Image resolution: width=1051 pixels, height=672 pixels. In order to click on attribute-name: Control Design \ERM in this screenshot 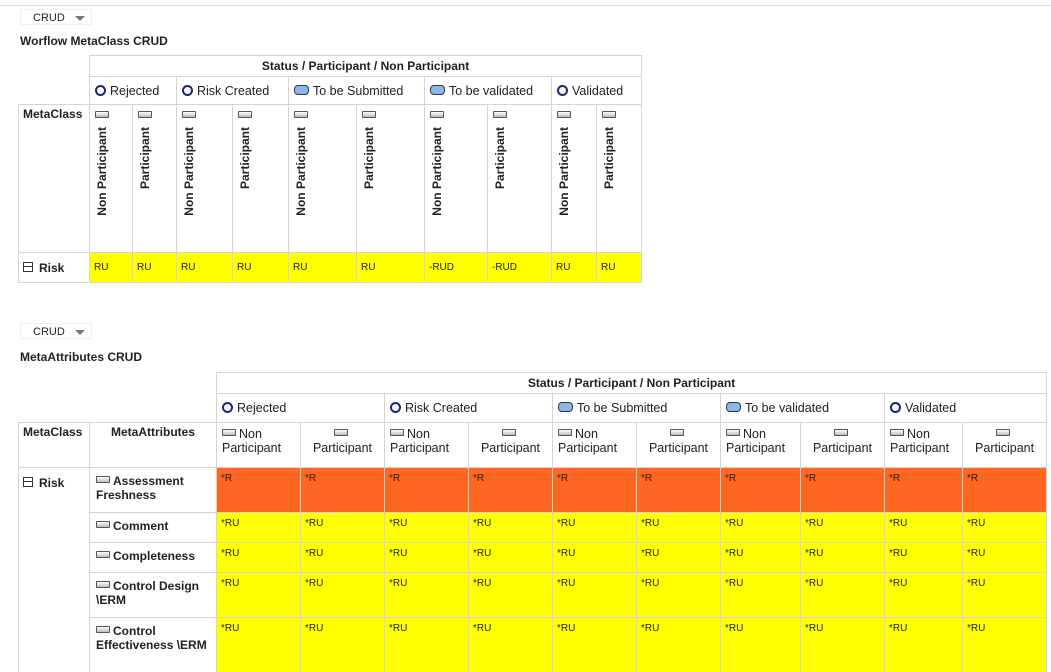, I will do `click(147, 593)`.